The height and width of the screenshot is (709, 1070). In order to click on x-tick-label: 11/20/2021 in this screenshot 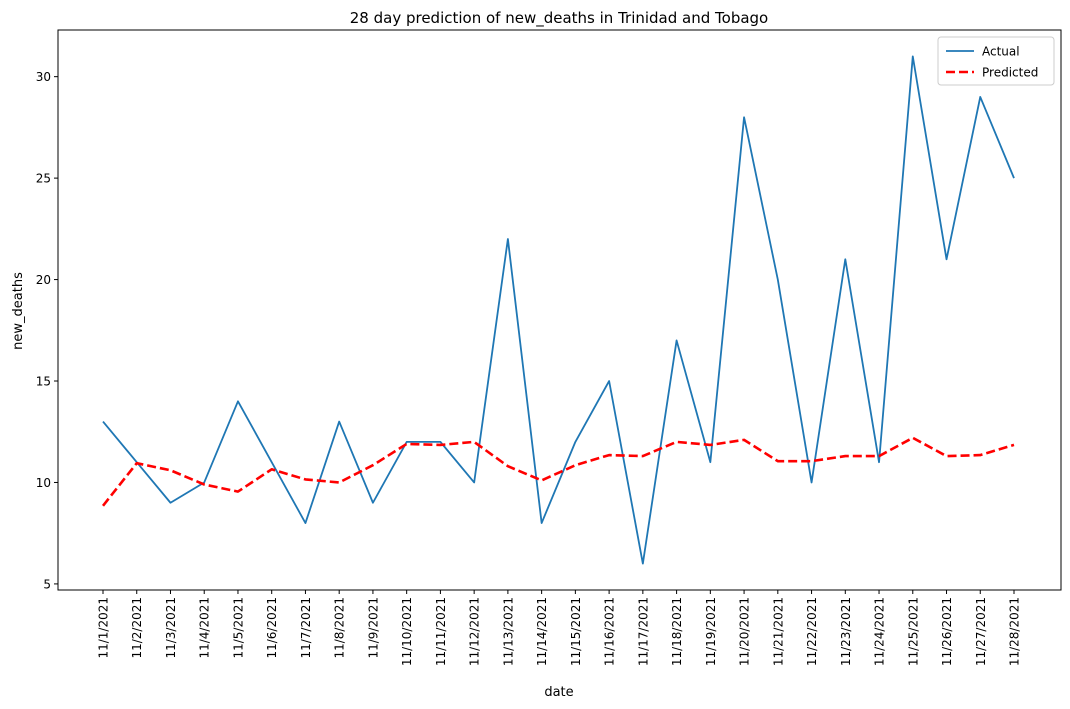, I will do `click(745, 631)`.